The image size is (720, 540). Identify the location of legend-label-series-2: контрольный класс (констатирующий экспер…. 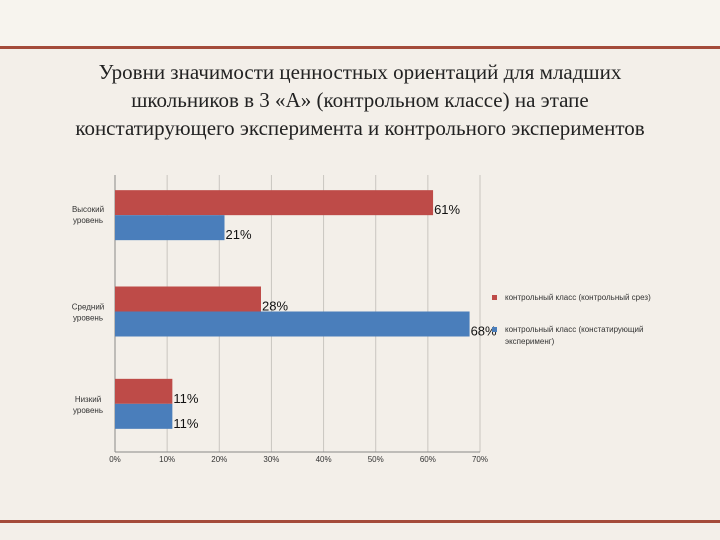
(574, 335).